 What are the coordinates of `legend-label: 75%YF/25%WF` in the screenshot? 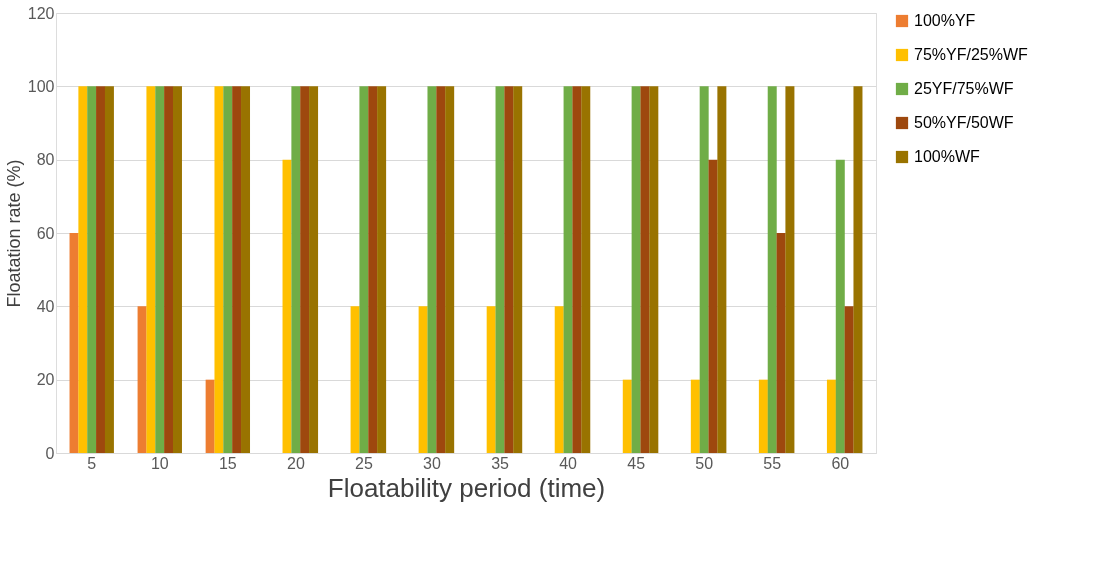 It's located at (971, 54).